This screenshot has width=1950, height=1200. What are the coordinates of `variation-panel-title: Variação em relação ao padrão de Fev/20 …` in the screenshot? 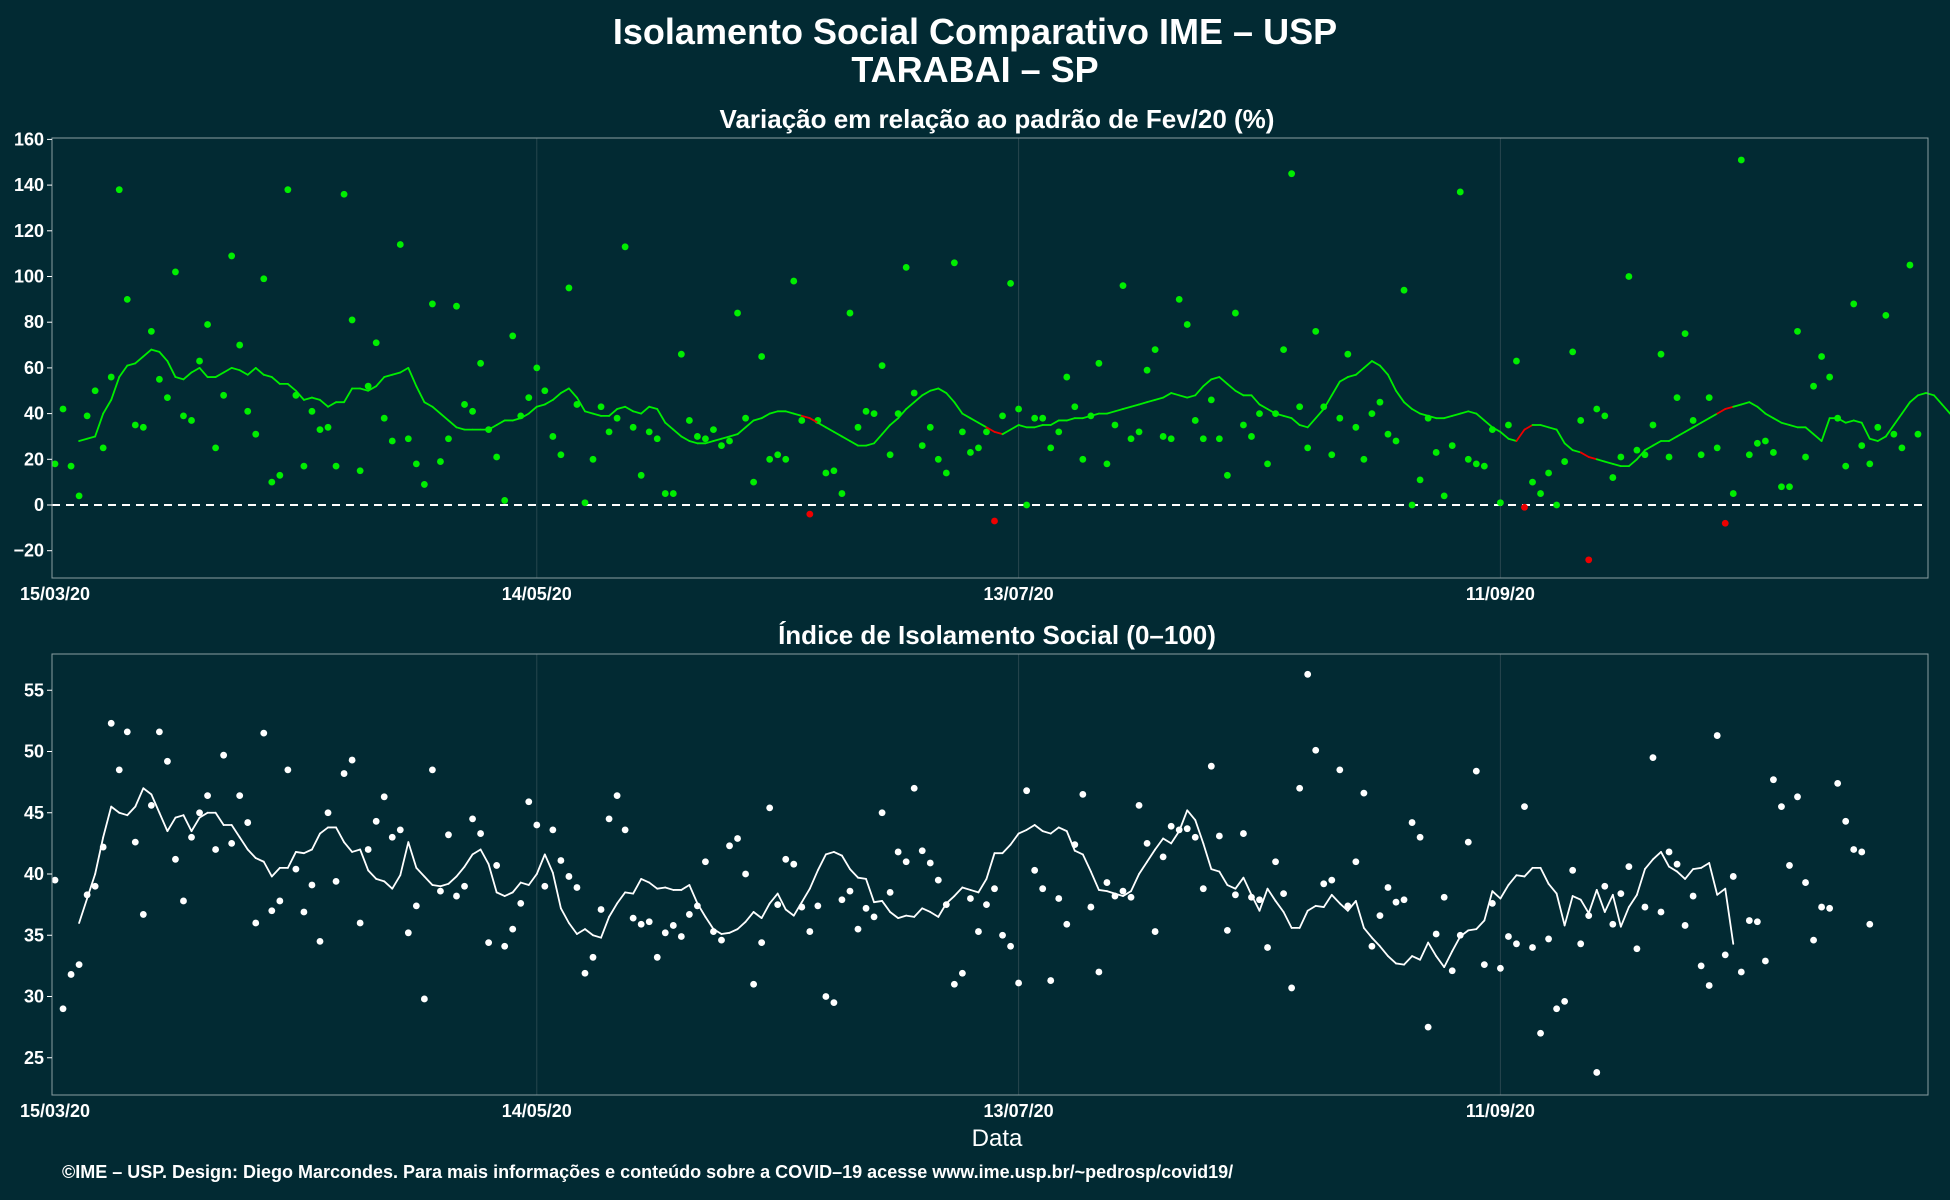 It's located at (997, 119).